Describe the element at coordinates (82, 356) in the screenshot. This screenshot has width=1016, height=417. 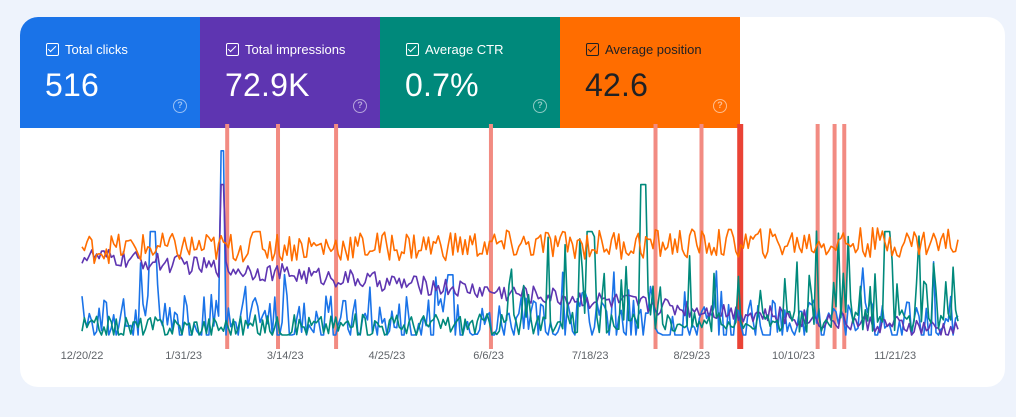
I see `x-tick-label: 12/20/22` at that location.